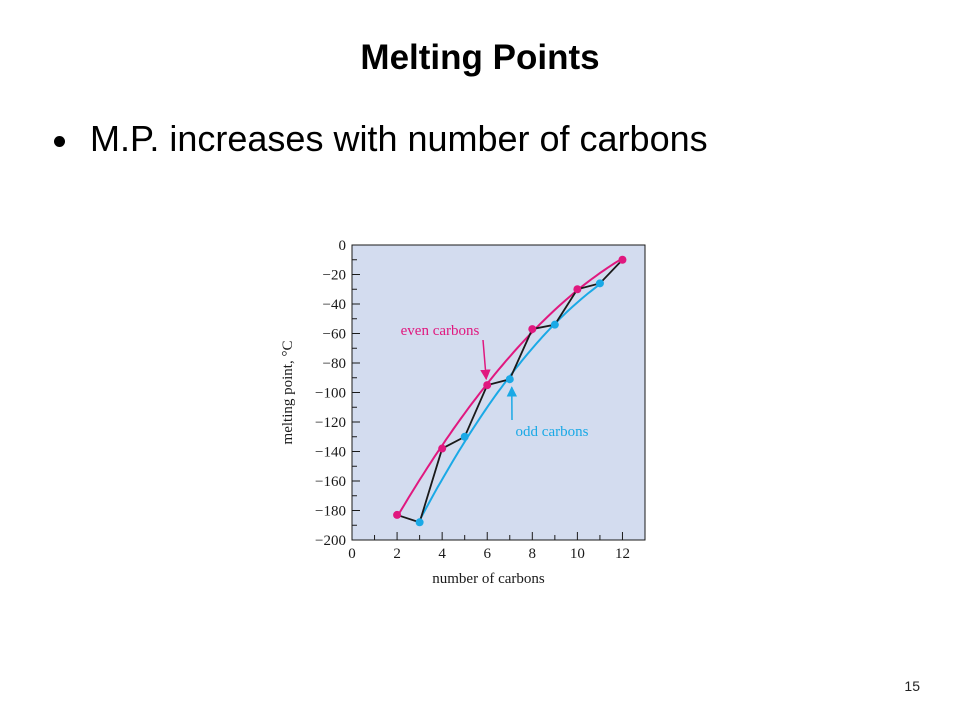 This screenshot has width=960, height=720. I want to click on y-tick-label: −120, so click(330, 423).